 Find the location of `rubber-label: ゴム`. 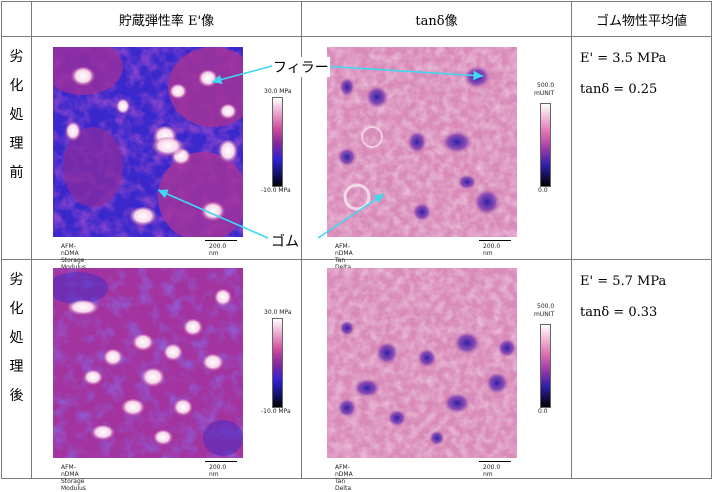

rubber-label: ゴム is located at coordinates (285, 241).